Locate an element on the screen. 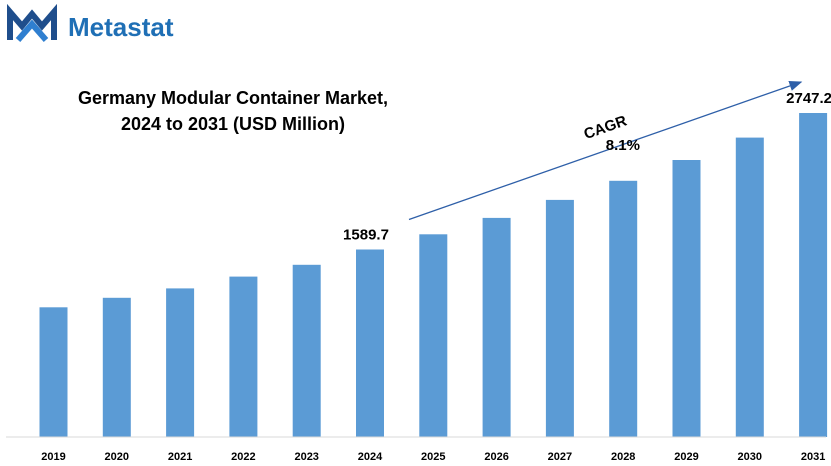  brand-name: Metastat is located at coordinates (121, 27).